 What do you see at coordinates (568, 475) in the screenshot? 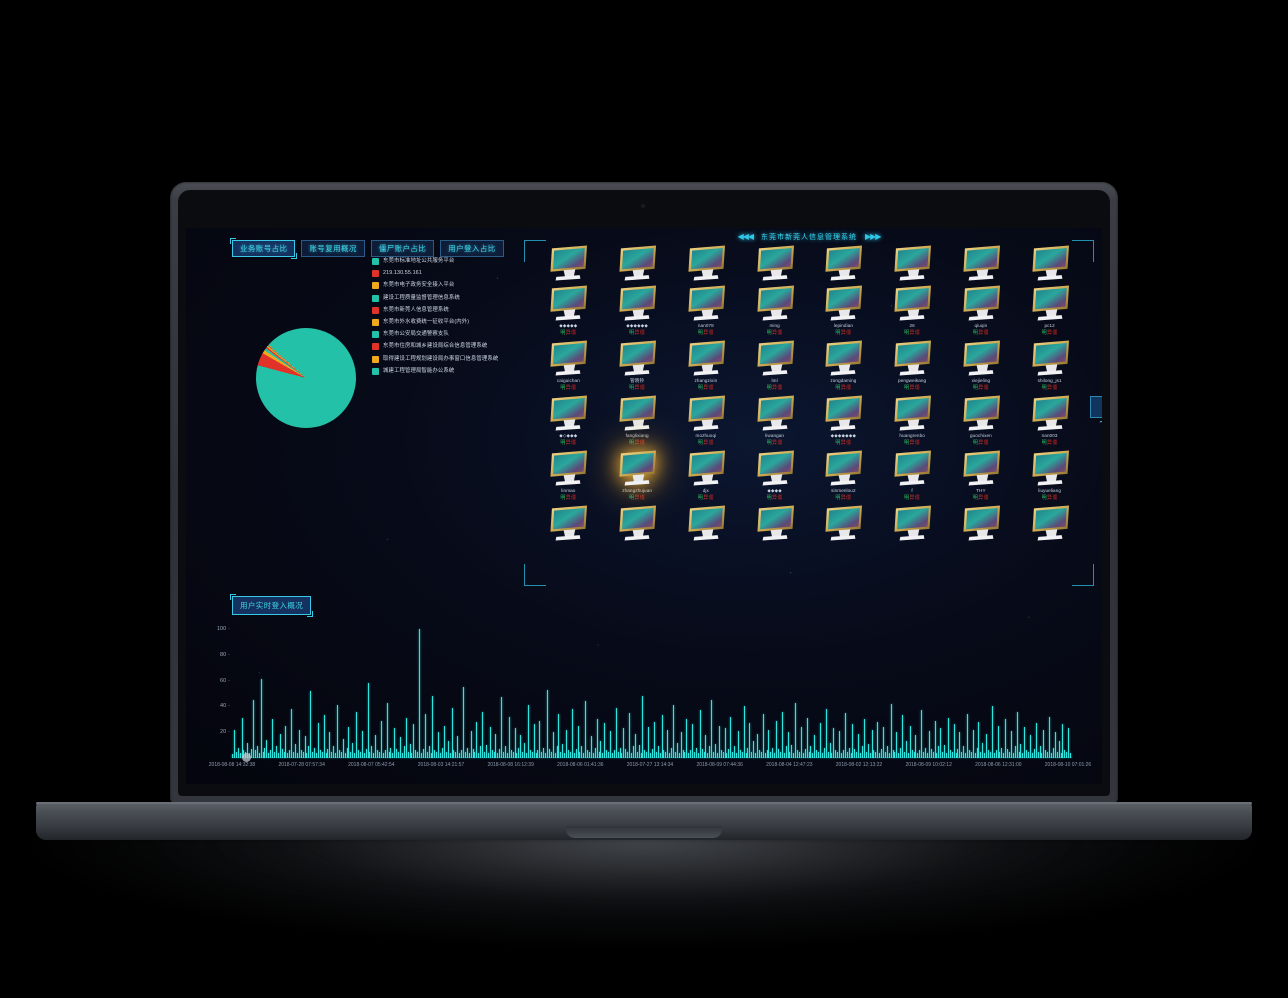
I see `terminal-cell: linmao 明异僵` at bounding box center [568, 475].